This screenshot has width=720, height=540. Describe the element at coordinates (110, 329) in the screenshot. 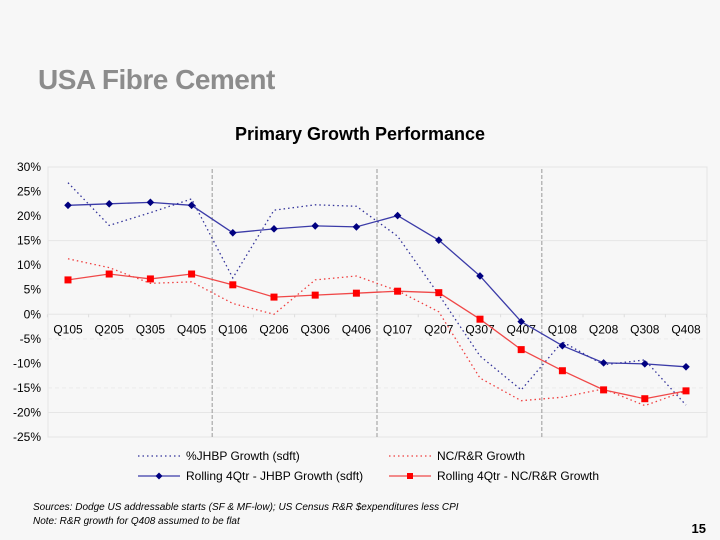

I see `x-tick-label: Q205` at that location.